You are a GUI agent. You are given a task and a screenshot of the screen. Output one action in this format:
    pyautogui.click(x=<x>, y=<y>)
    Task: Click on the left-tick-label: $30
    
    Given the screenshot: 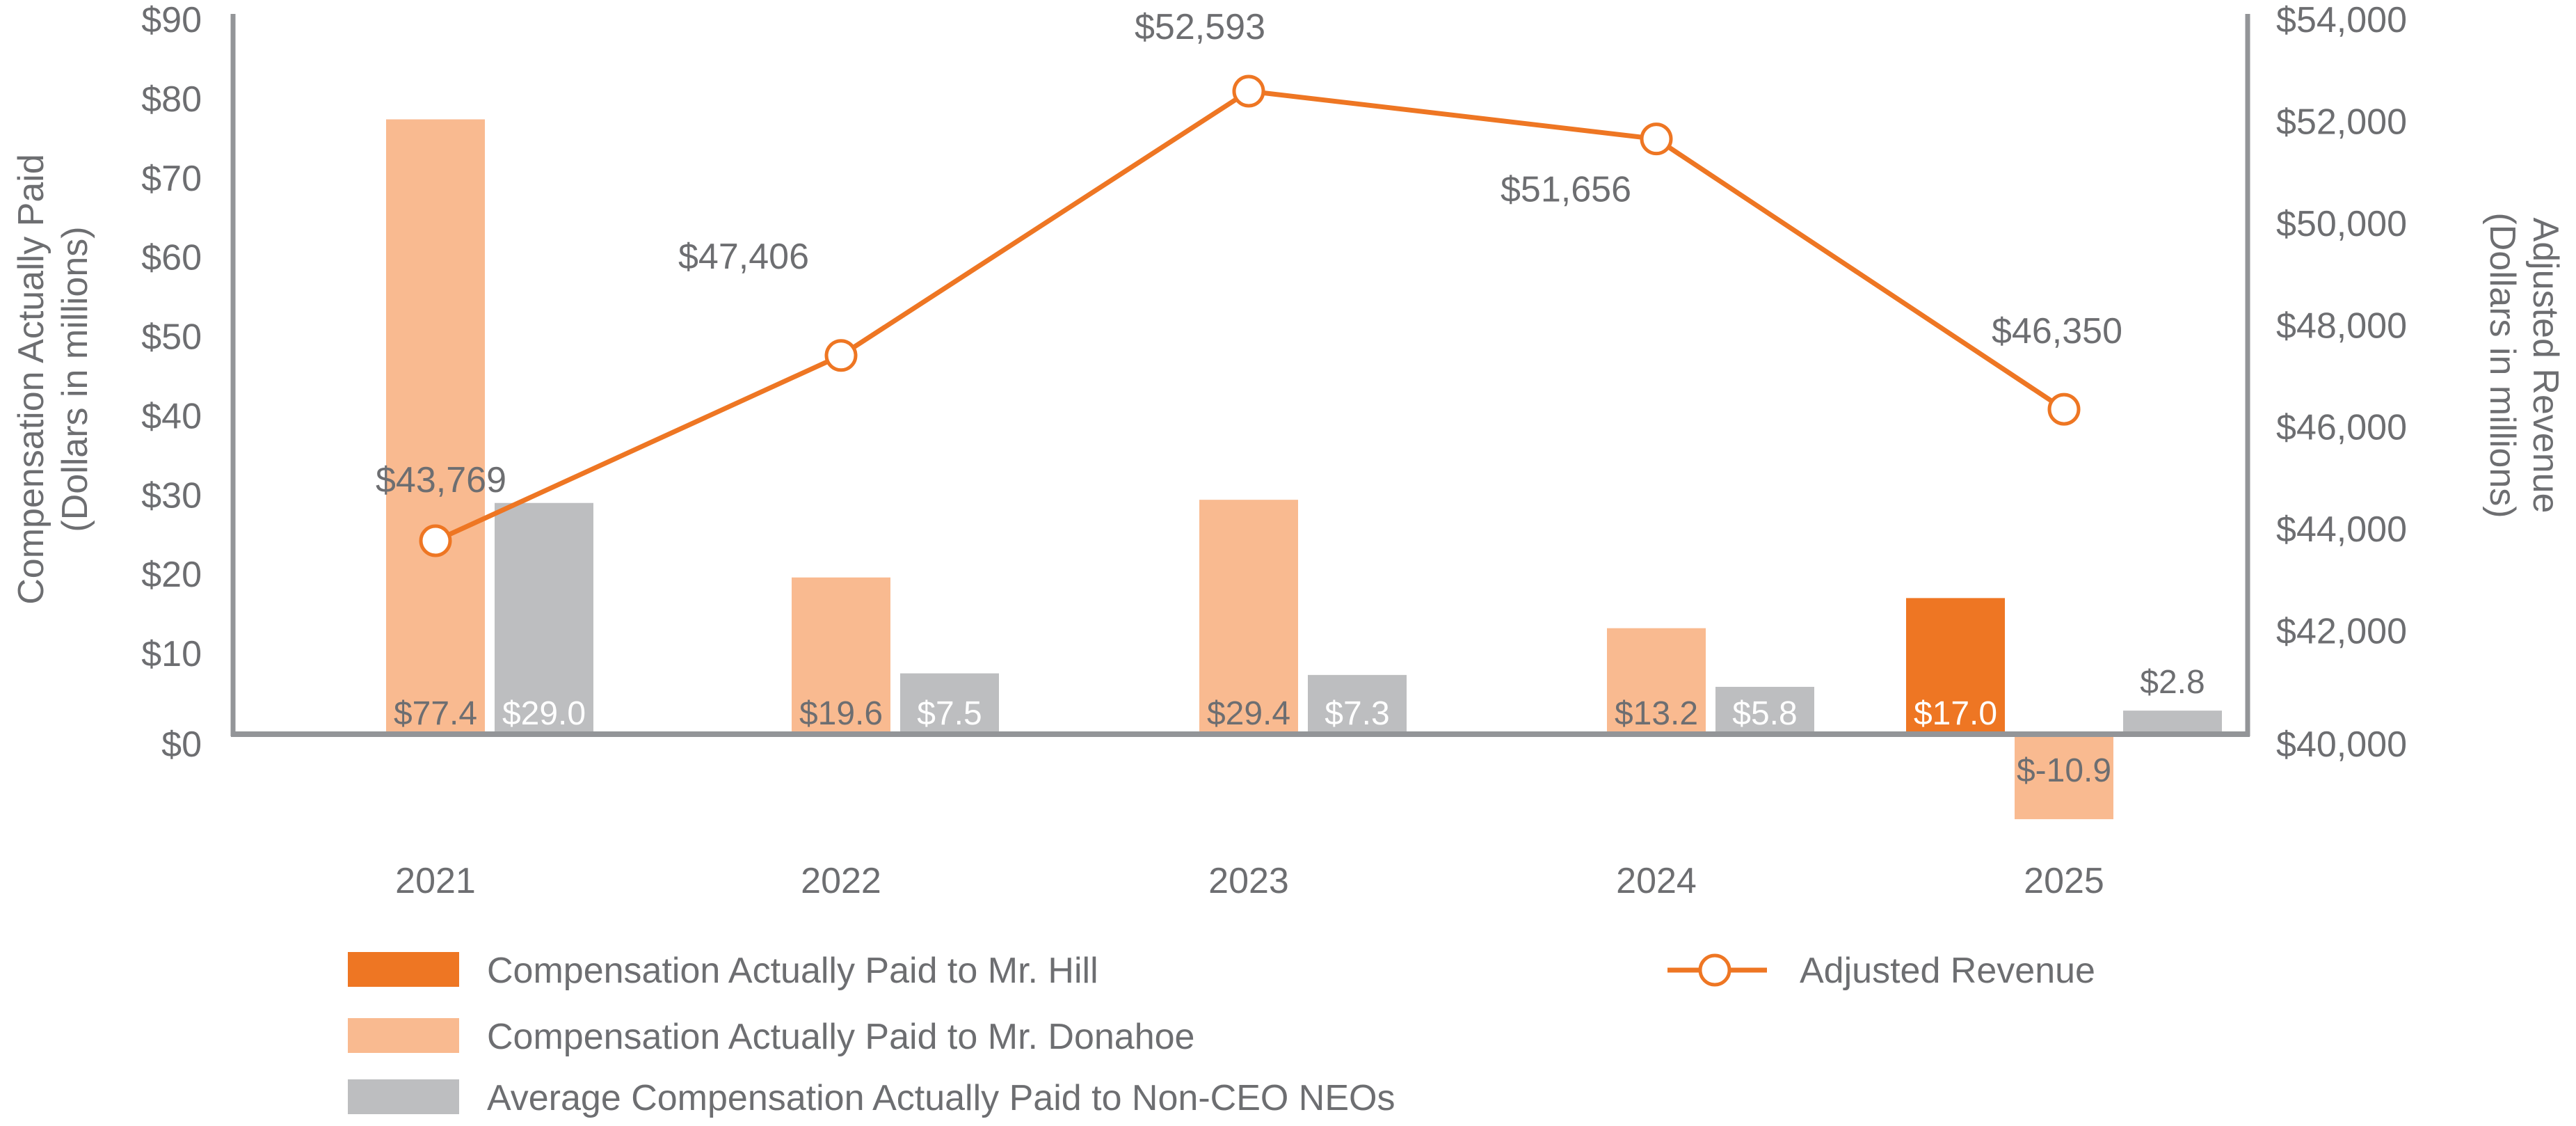 What is the action you would take?
    pyautogui.click(x=171, y=495)
    